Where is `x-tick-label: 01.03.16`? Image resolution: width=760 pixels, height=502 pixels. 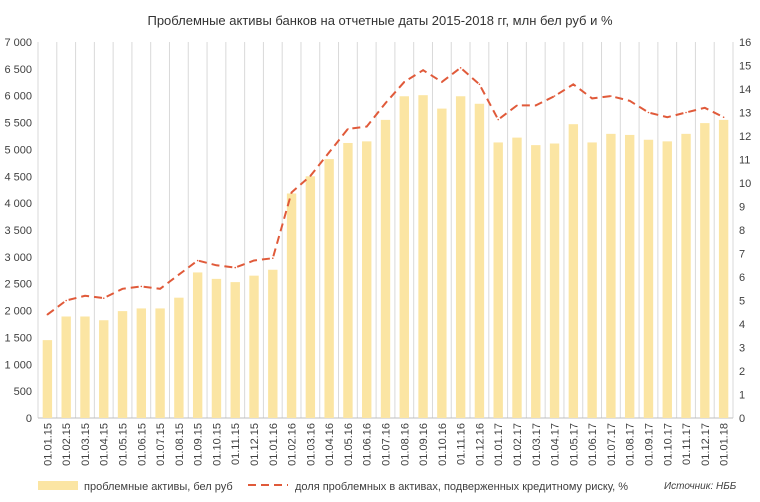
x-tick-label: 01.03.16 is located at coordinates (311, 444).